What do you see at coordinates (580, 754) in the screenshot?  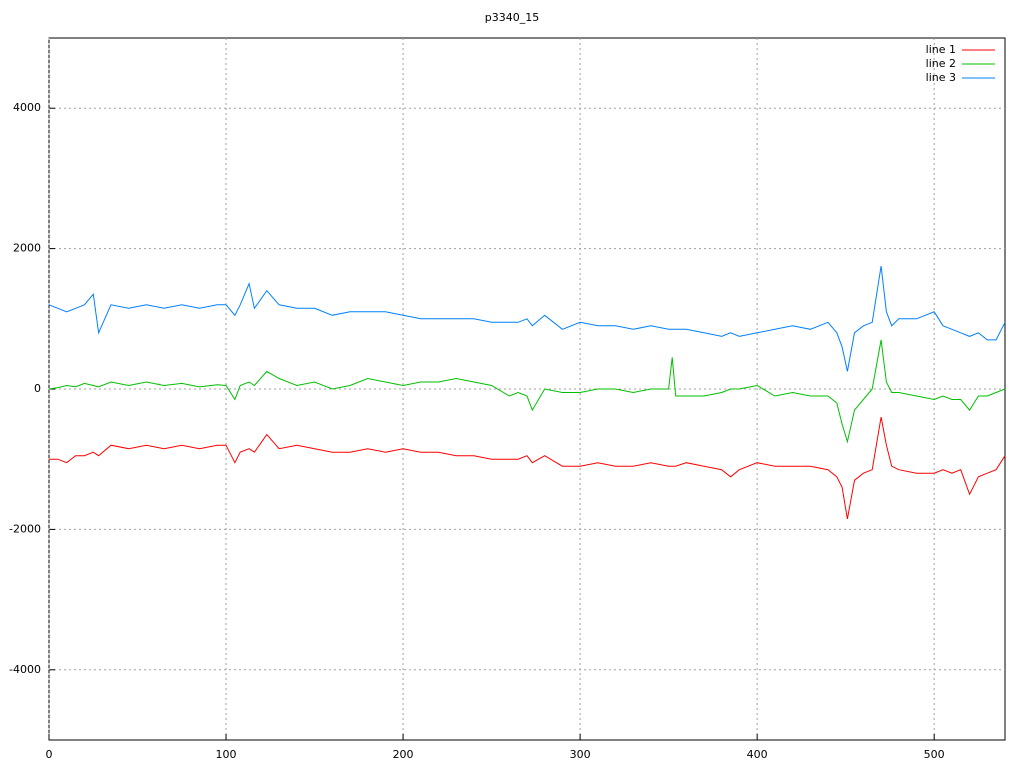 I see `x-tick-label: 300` at bounding box center [580, 754].